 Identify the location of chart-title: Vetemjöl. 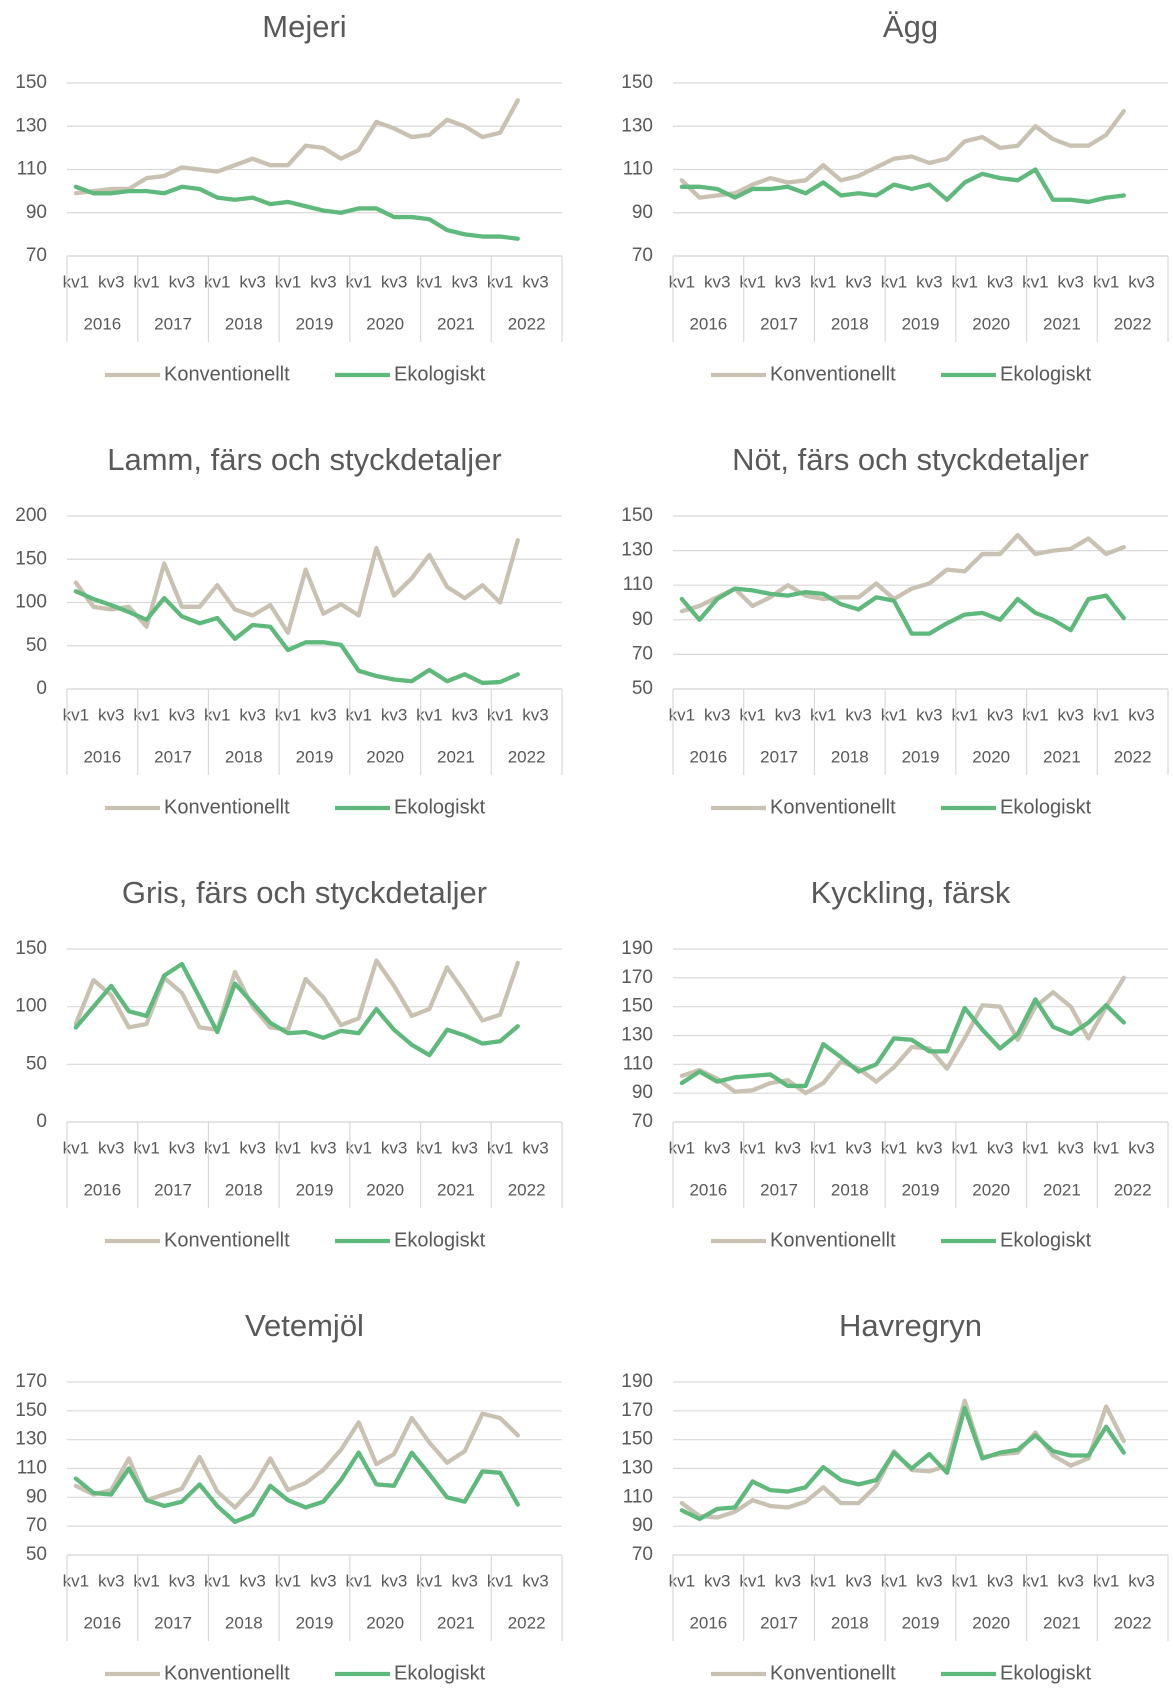
(304, 1325).